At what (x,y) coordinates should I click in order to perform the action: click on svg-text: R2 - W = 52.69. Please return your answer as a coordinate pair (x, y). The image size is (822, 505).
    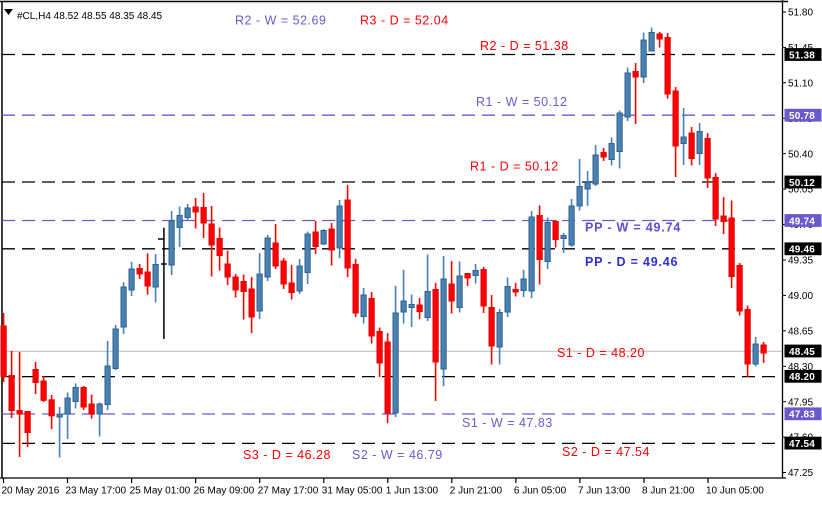
    Looking at the image, I should click on (280, 21).